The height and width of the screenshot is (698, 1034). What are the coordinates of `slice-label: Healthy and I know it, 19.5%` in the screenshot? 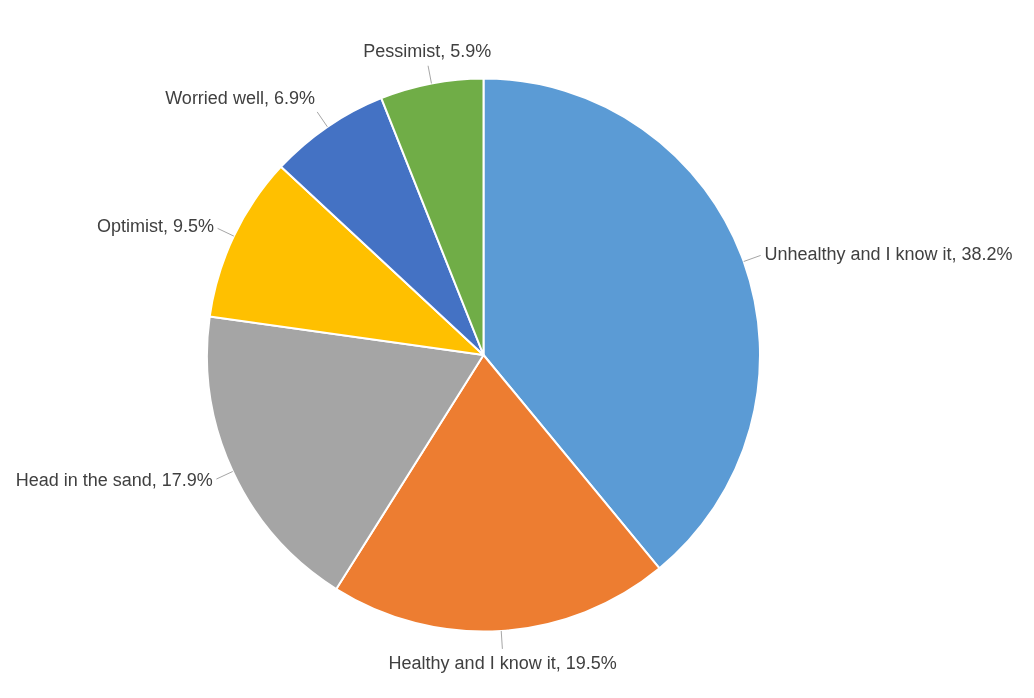 It's located at (502, 662).